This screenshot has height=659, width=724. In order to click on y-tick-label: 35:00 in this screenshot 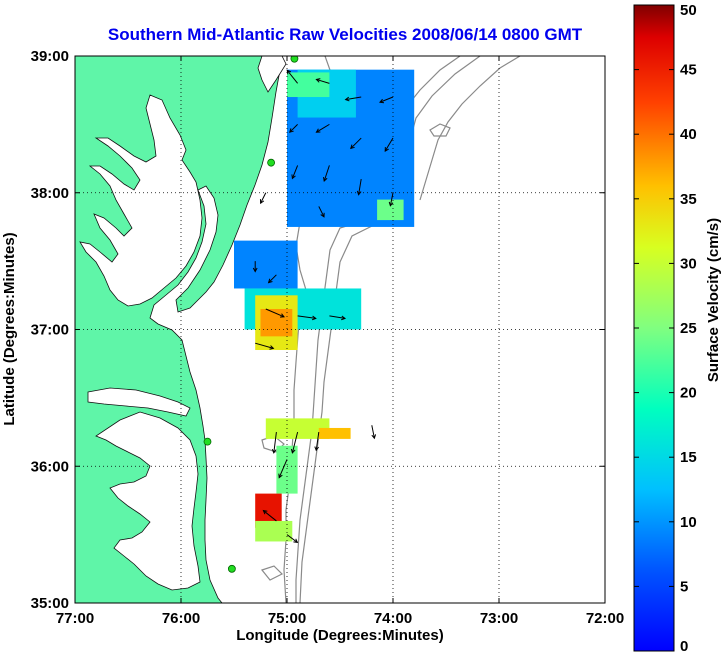, I will do `click(50, 603)`.